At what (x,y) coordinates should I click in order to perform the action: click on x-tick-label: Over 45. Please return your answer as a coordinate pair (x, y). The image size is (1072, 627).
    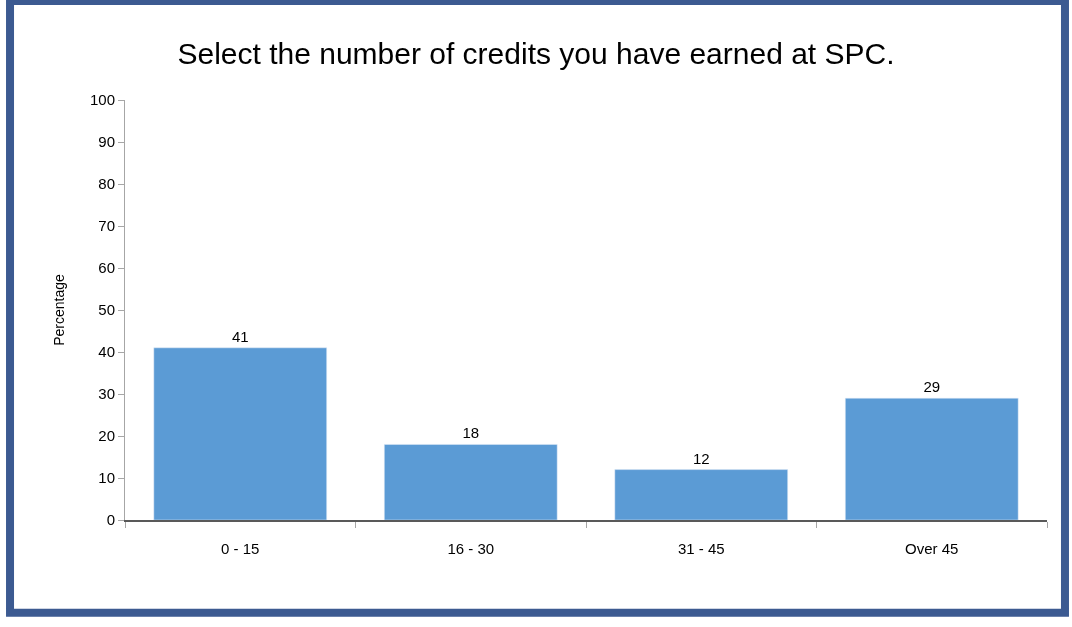
    Looking at the image, I should click on (932, 548).